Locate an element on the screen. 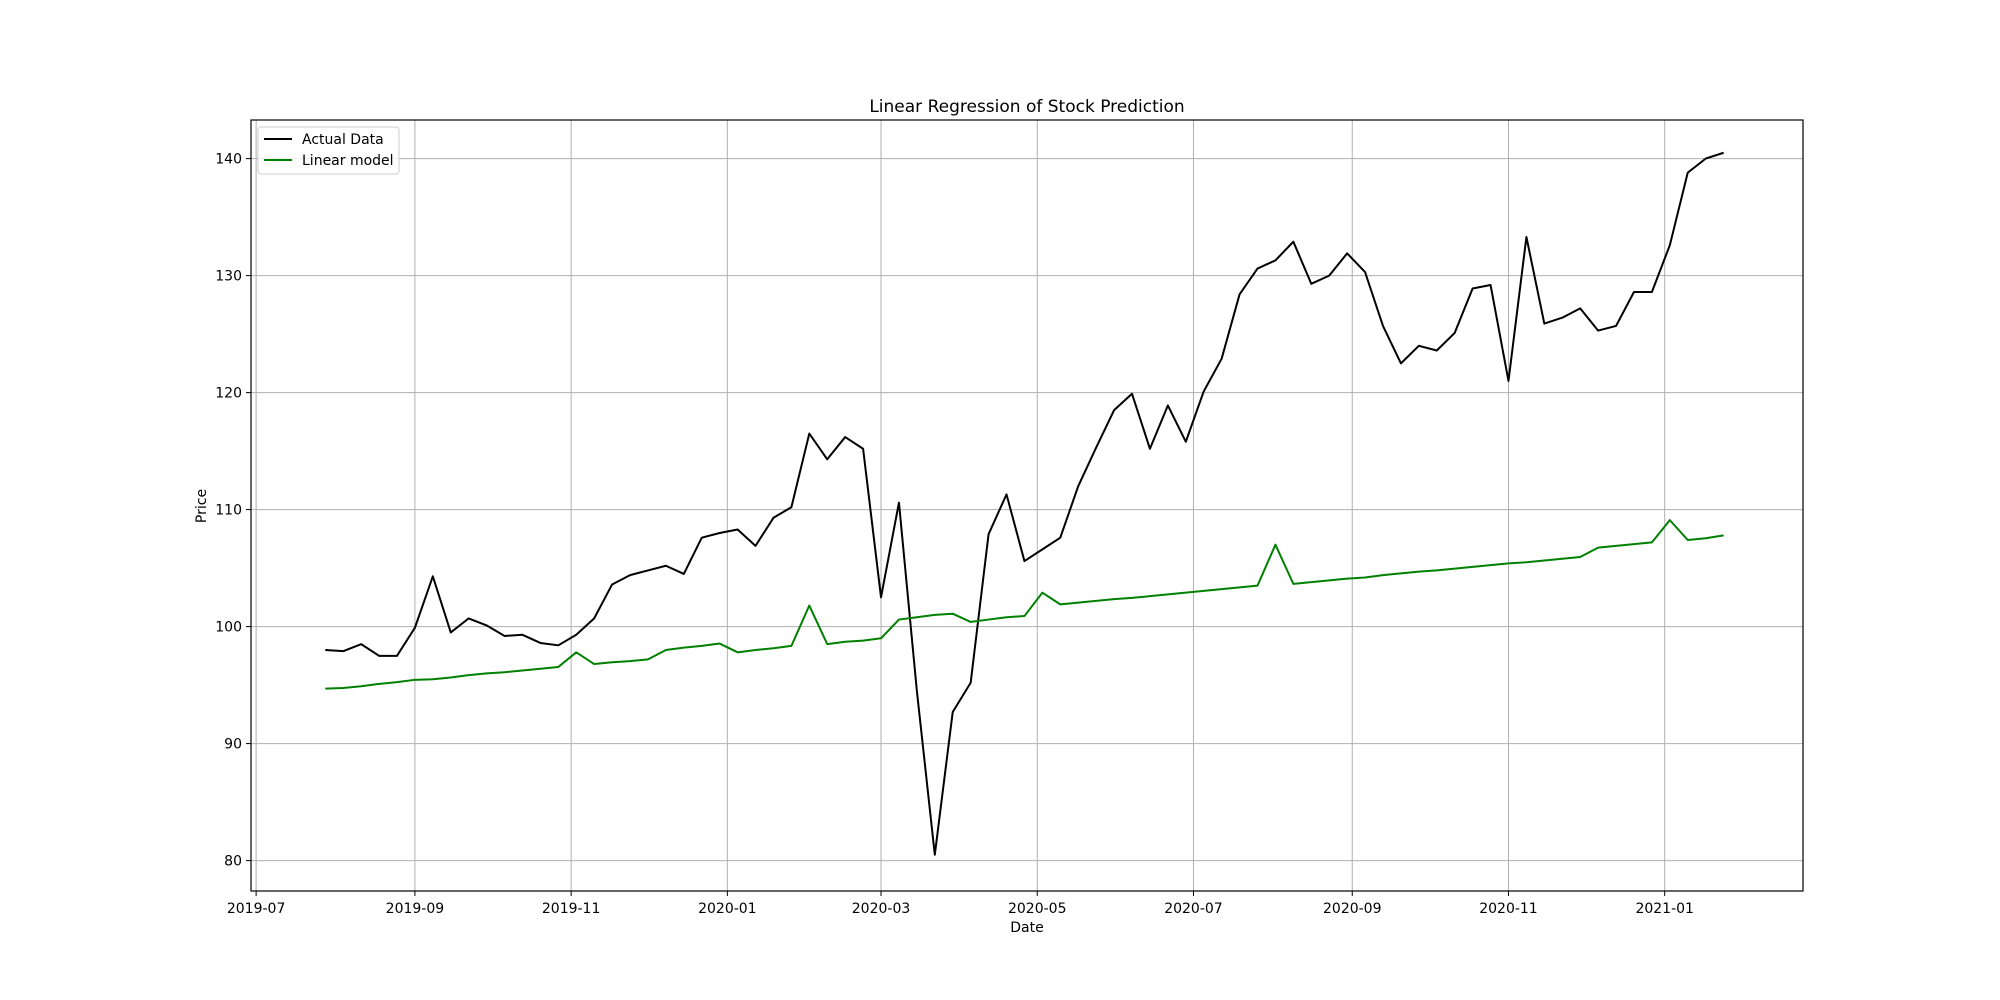  x-tick-label: 2020-09 is located at coordinates (1352, 909).